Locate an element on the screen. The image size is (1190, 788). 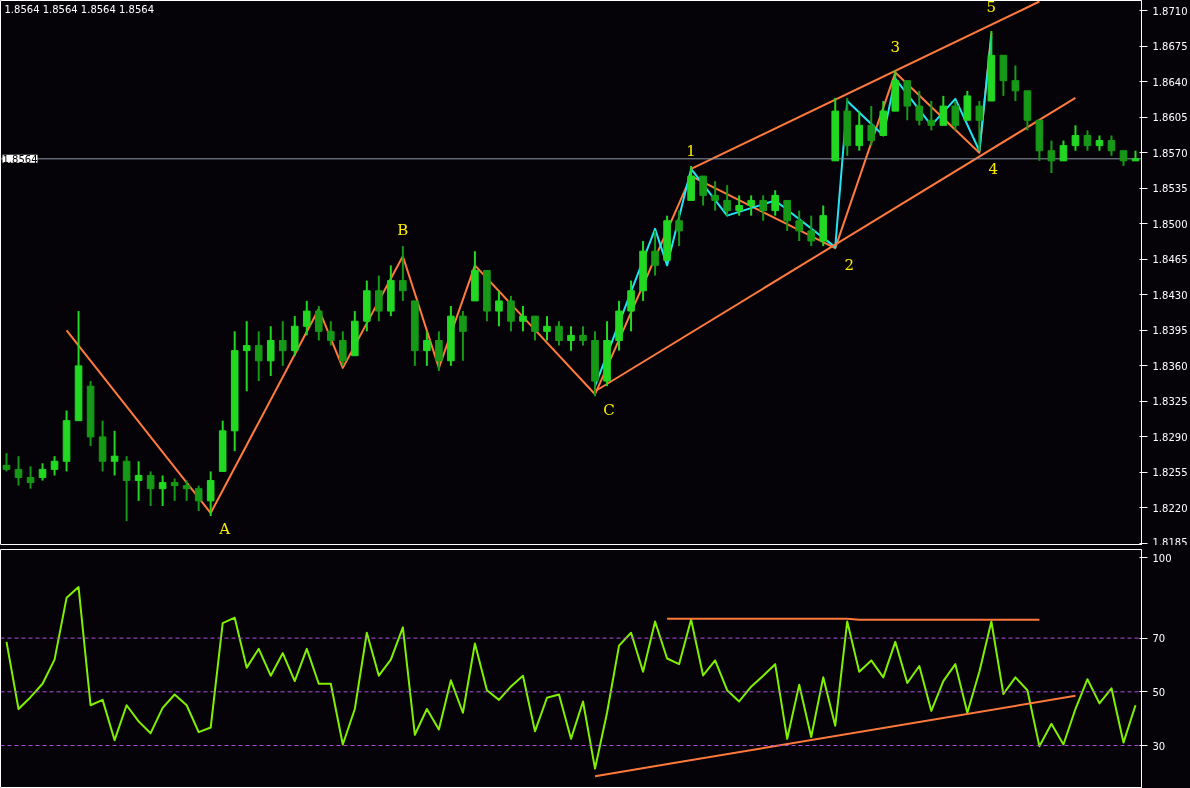
y-tick-label: 1.8185 is located at coordinates (1170, 542).